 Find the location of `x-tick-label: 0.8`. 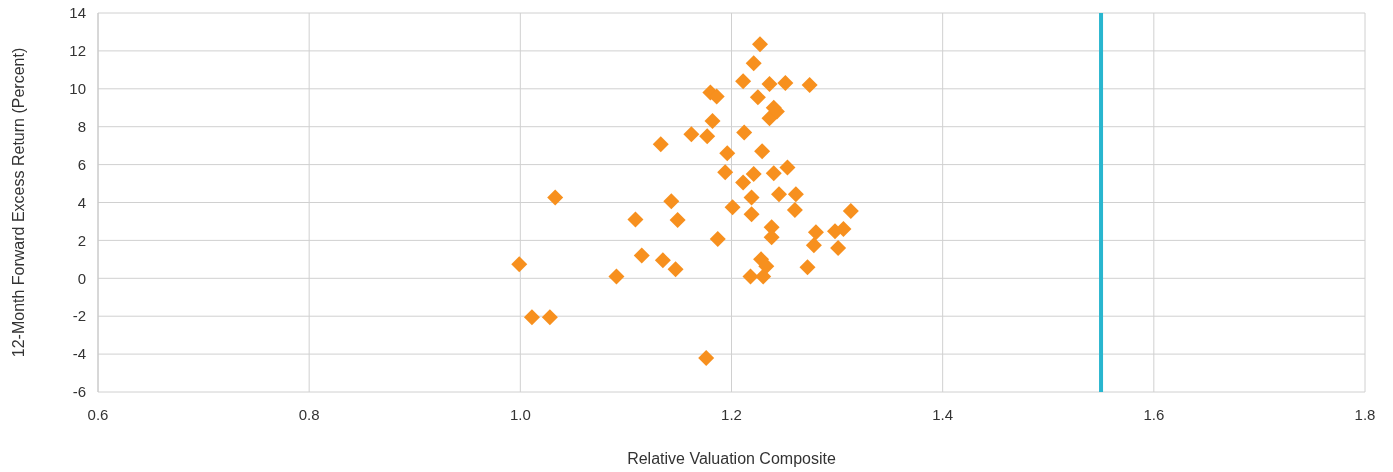

x-tick-label: 0.8 is located at coordinates (309, 414).